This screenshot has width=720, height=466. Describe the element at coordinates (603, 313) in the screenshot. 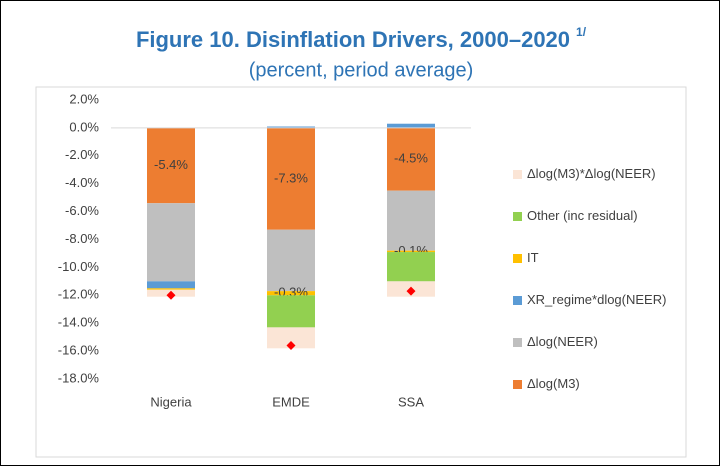

I see `legend-item: XR_regime*dlog(NEER)` at that location.